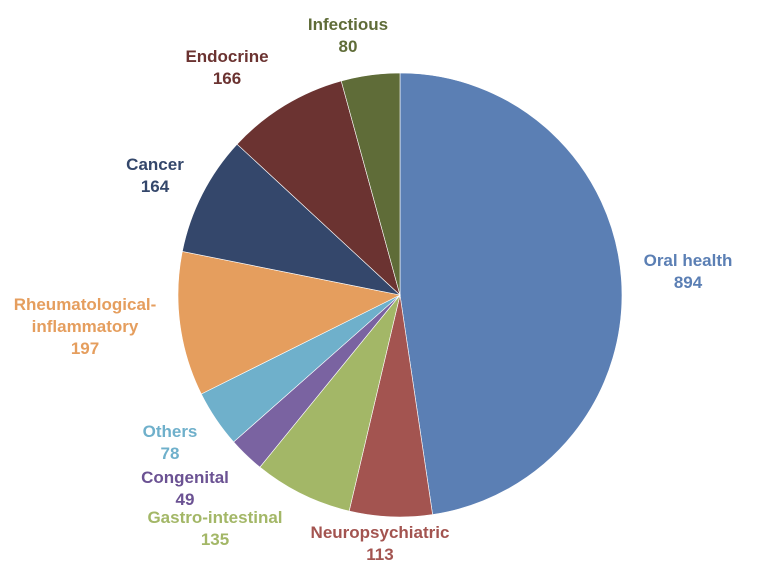  I want to click on pie-label-value-gastro-intestinal: 135, so click(215, 539).